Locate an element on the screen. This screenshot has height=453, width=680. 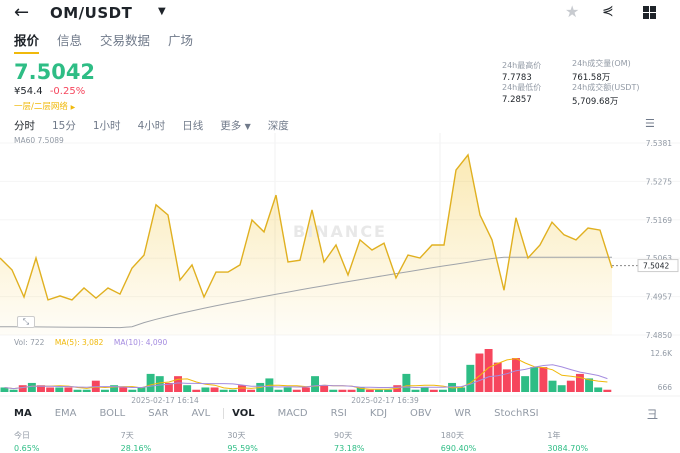
performance-label: 7天 is located at coordinates (127, 435).